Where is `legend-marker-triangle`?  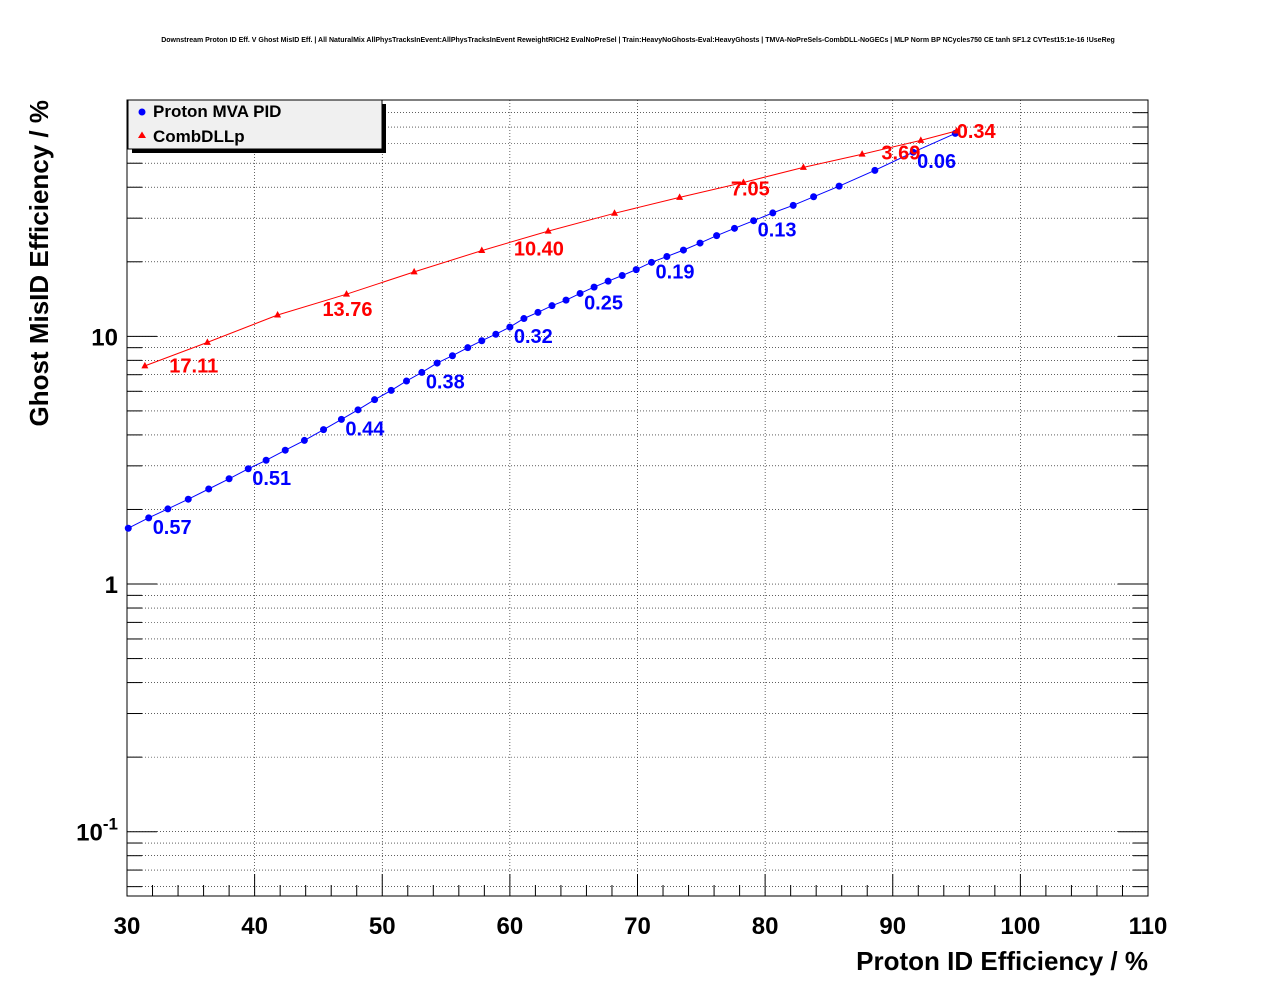 legend-marker-triangle is located at coordinates (142, 134).